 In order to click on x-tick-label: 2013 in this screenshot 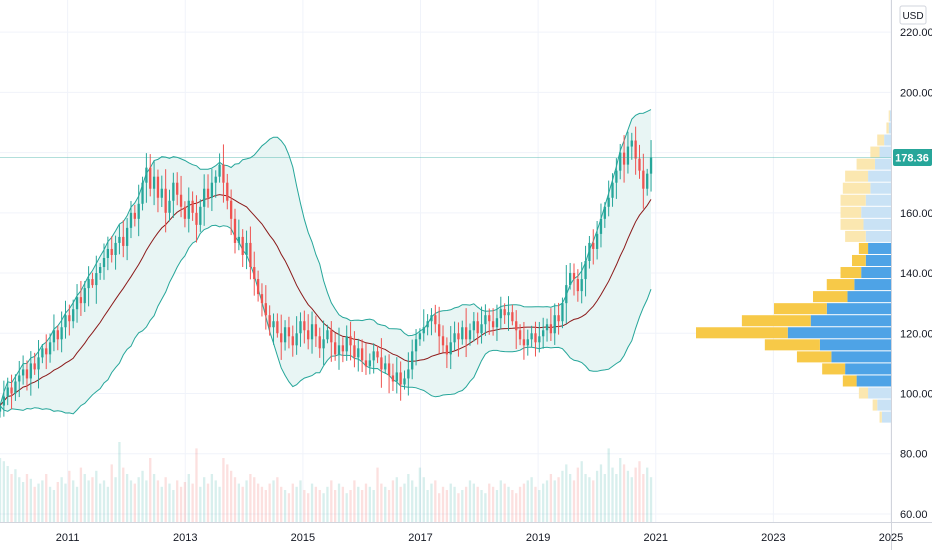, I will do `click(185, 538)`.